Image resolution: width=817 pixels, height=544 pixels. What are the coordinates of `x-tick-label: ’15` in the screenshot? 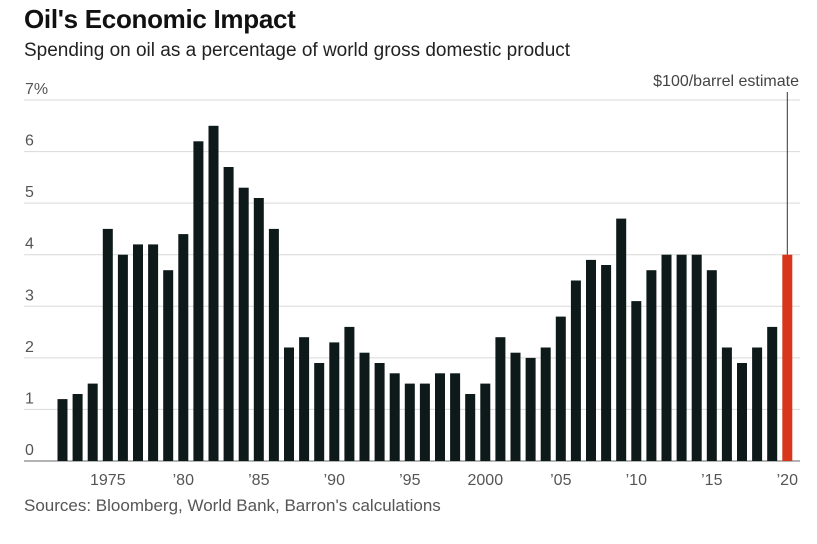 It's located at (711, 480).